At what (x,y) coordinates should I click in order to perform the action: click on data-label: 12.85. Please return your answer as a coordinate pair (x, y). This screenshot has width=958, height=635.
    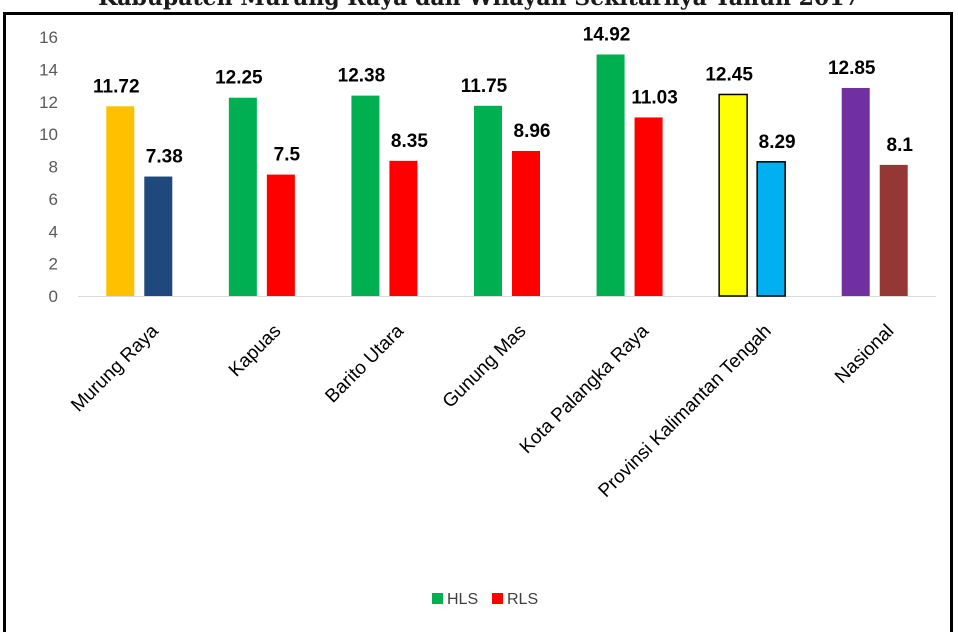
    Looking at the image, I should click on (852, 68).